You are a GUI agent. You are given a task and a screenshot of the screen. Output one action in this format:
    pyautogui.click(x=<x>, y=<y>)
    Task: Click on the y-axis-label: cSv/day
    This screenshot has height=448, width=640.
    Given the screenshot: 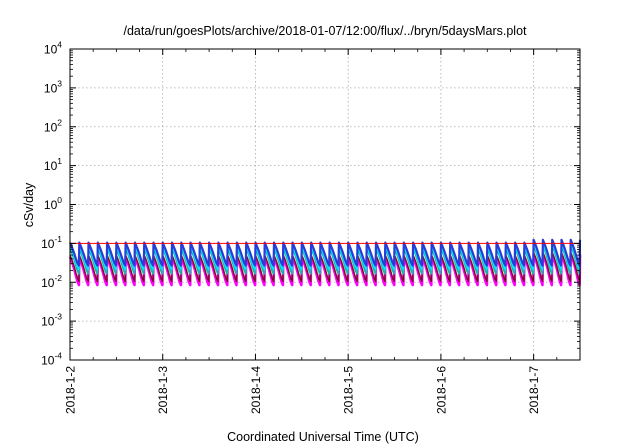 What is the action you would take?
    pyautogui.click(x=29, y=204)
    